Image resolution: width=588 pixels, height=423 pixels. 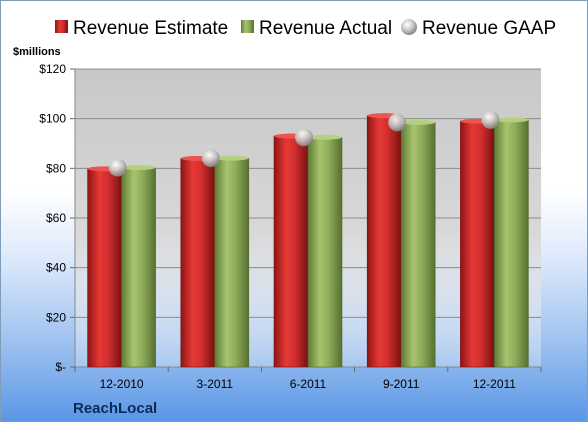 I want to click on y-axis-ticks: $- $20 $40 $60 $80 $100 $120, so click(x=57, y=218).